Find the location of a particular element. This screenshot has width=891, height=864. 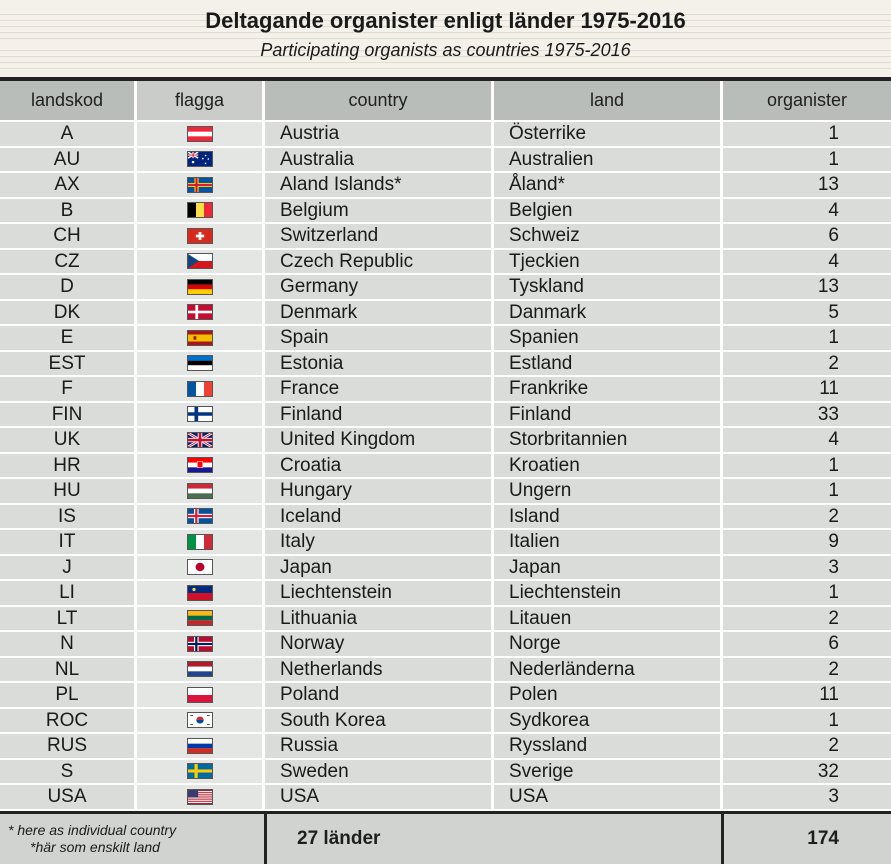

country-name-sv: Liechtenstein is located at coordinates (608, 594).